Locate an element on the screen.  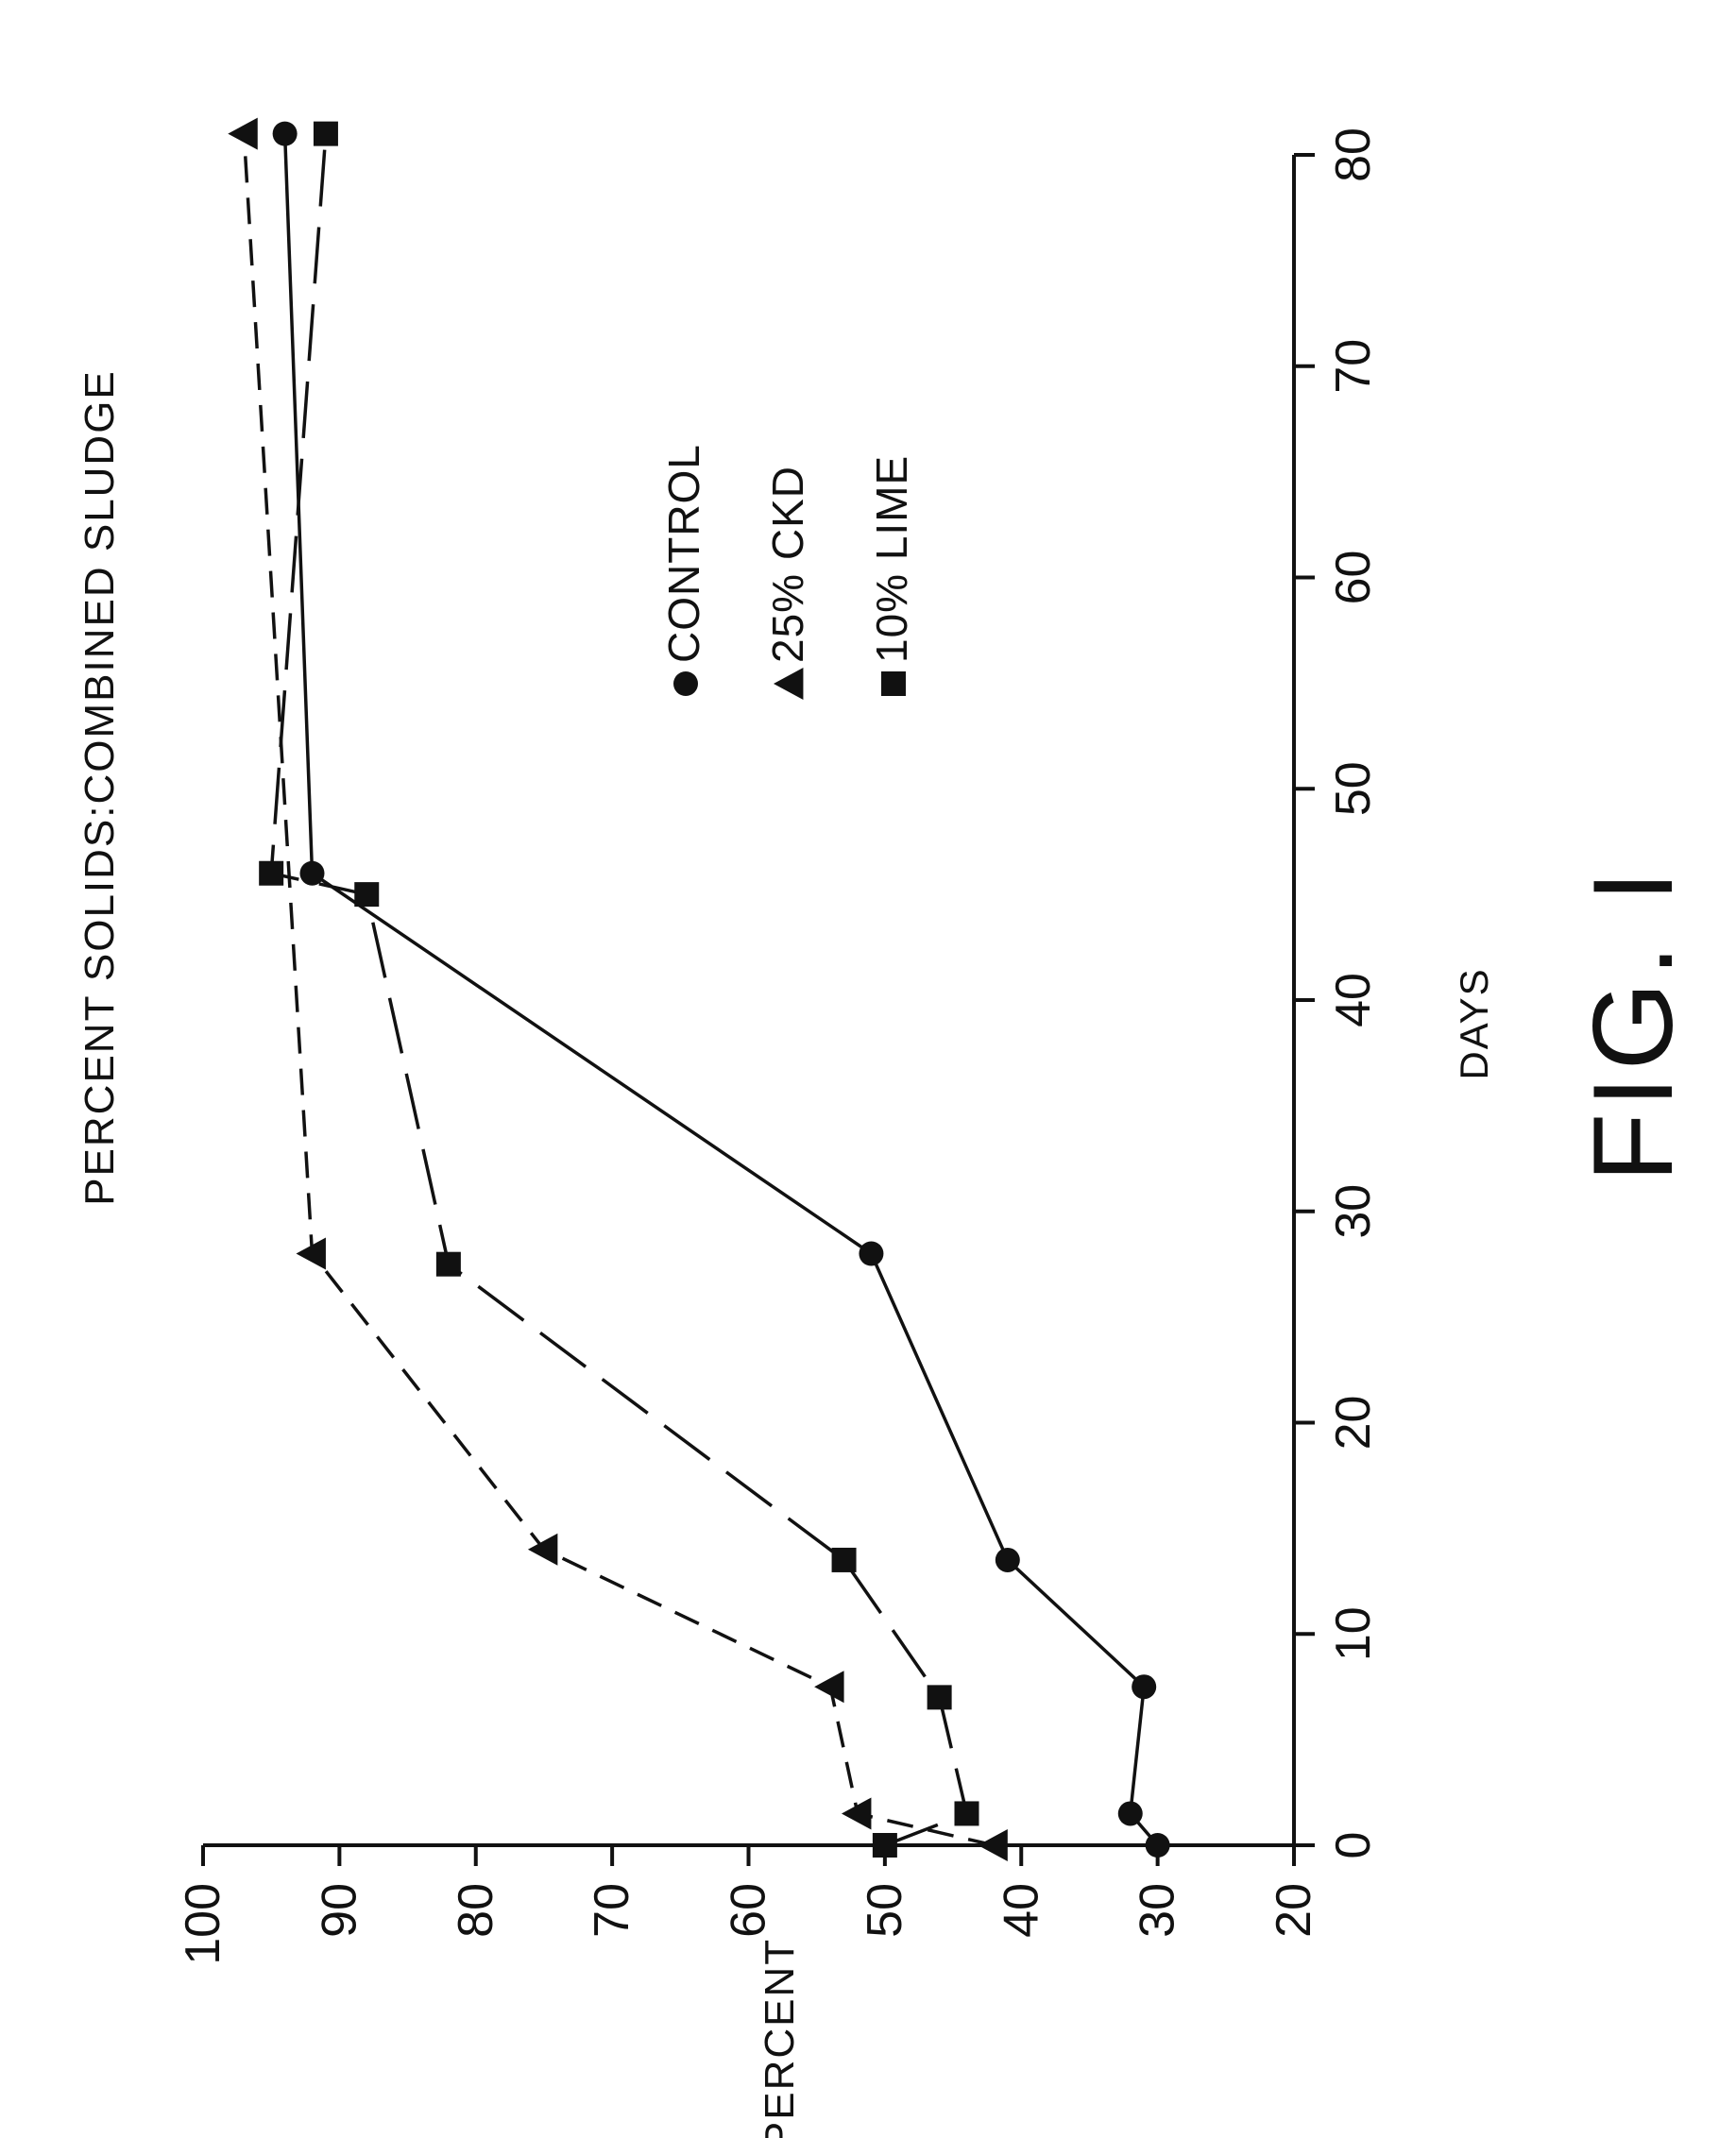
legend-label: CONTROL is located at coordinates (683, 554).